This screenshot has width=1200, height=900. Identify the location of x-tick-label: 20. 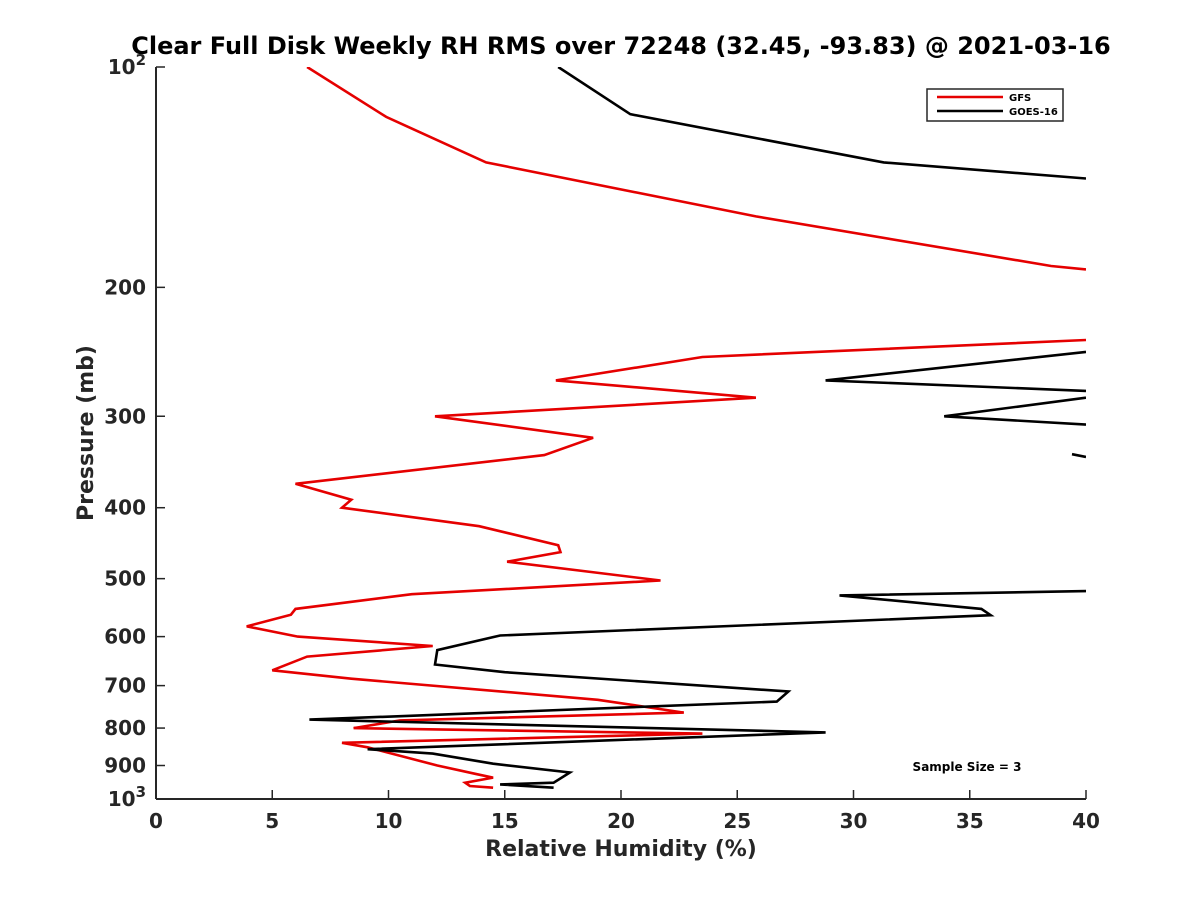
(621, 821).